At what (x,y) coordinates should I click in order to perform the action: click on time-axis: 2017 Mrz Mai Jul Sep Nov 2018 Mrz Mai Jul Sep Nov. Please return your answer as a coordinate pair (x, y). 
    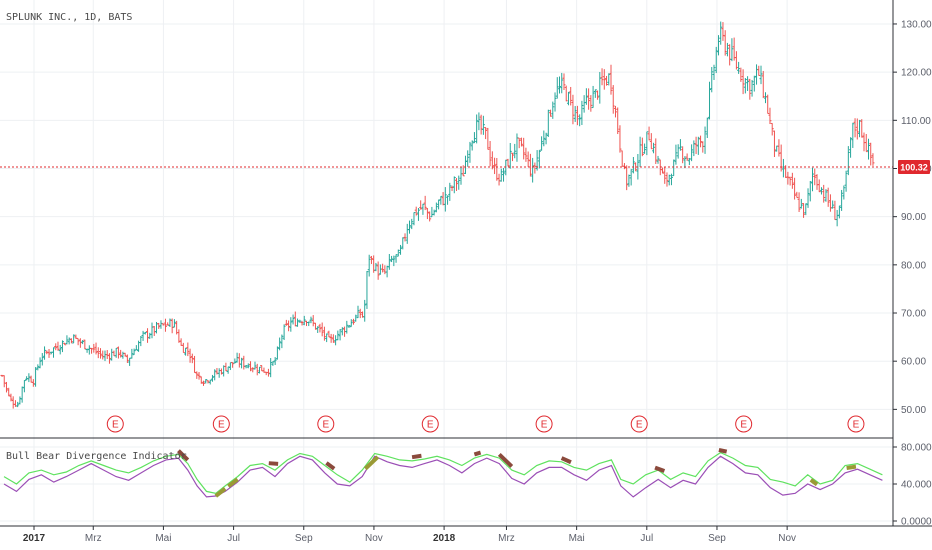
    Looking at the image, I should click on (409, 535).